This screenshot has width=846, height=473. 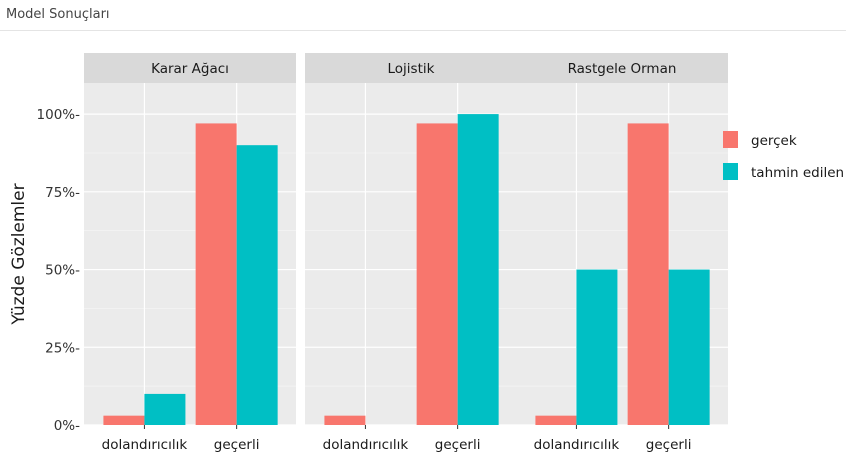 What do you see at coordinates (58, 14) in the screenshot?
I see `window-title: Model Sonuçları` at bounding box center [58, 14].